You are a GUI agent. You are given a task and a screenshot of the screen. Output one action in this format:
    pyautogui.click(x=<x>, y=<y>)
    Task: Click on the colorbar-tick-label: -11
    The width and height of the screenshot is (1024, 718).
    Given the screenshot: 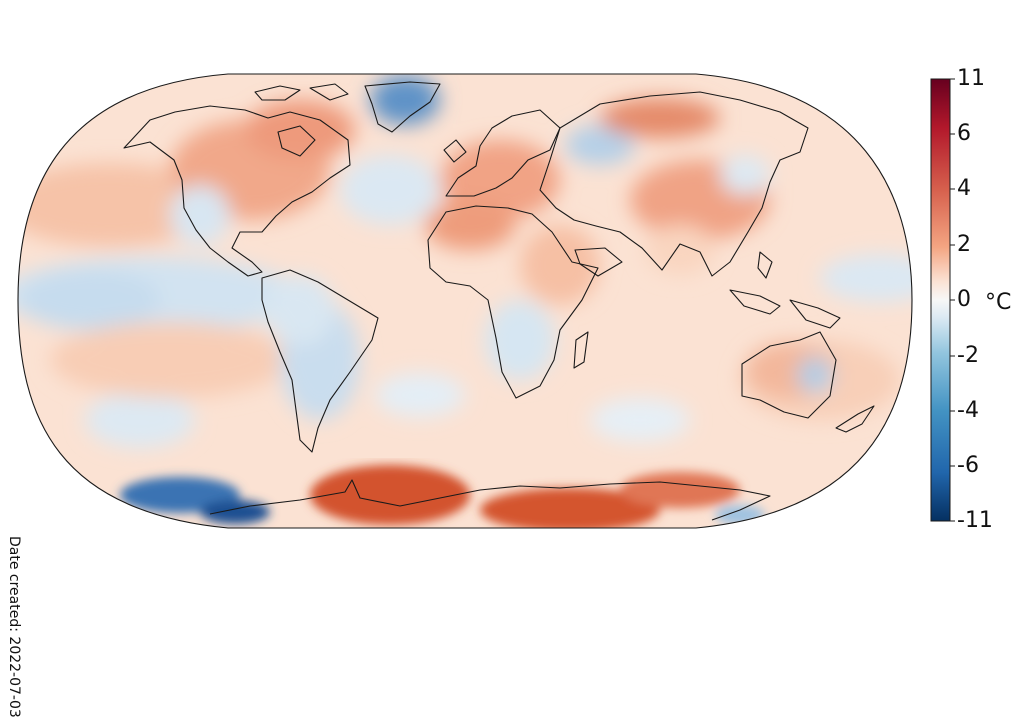 What is the action you would take?
    pyautogui.click(x=975, y=520)
    